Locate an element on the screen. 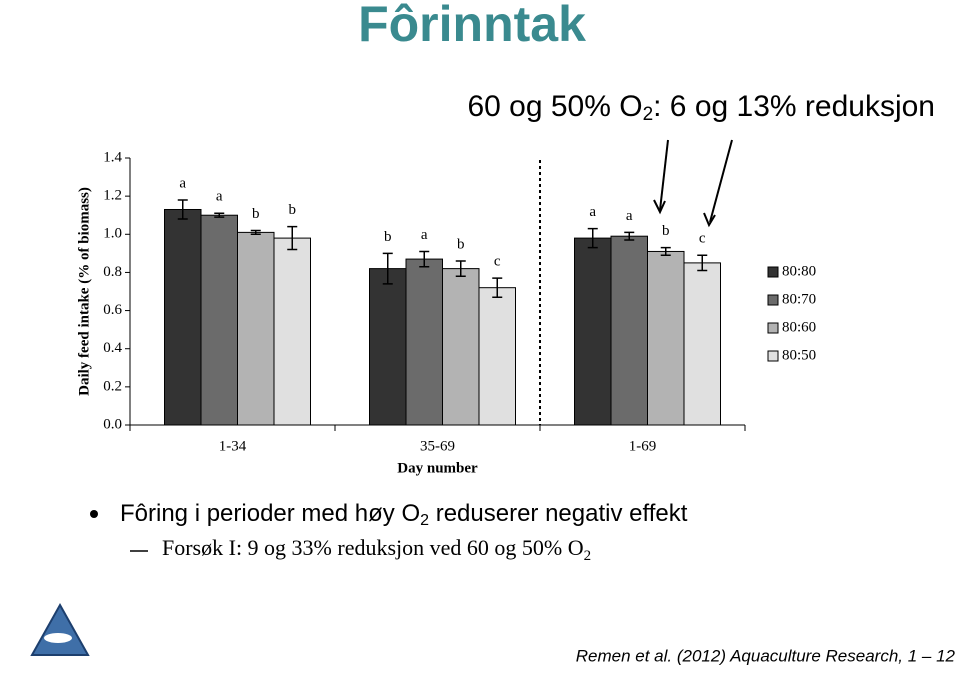 This screenshot has height=680, width=960. y-tick-label: 0.0 is located at coordinates (112, 424).